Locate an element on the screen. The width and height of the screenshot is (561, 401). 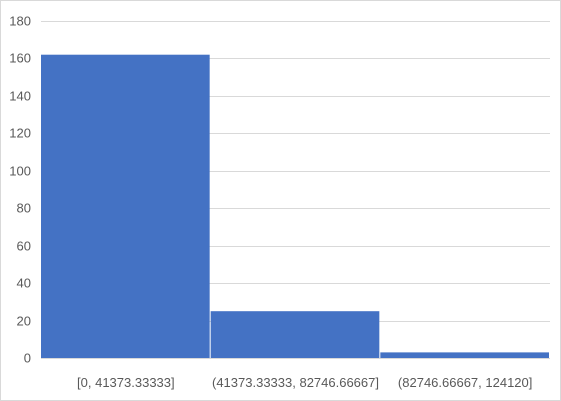
y-tick-label: 120 is located at coordinates (20, 133).